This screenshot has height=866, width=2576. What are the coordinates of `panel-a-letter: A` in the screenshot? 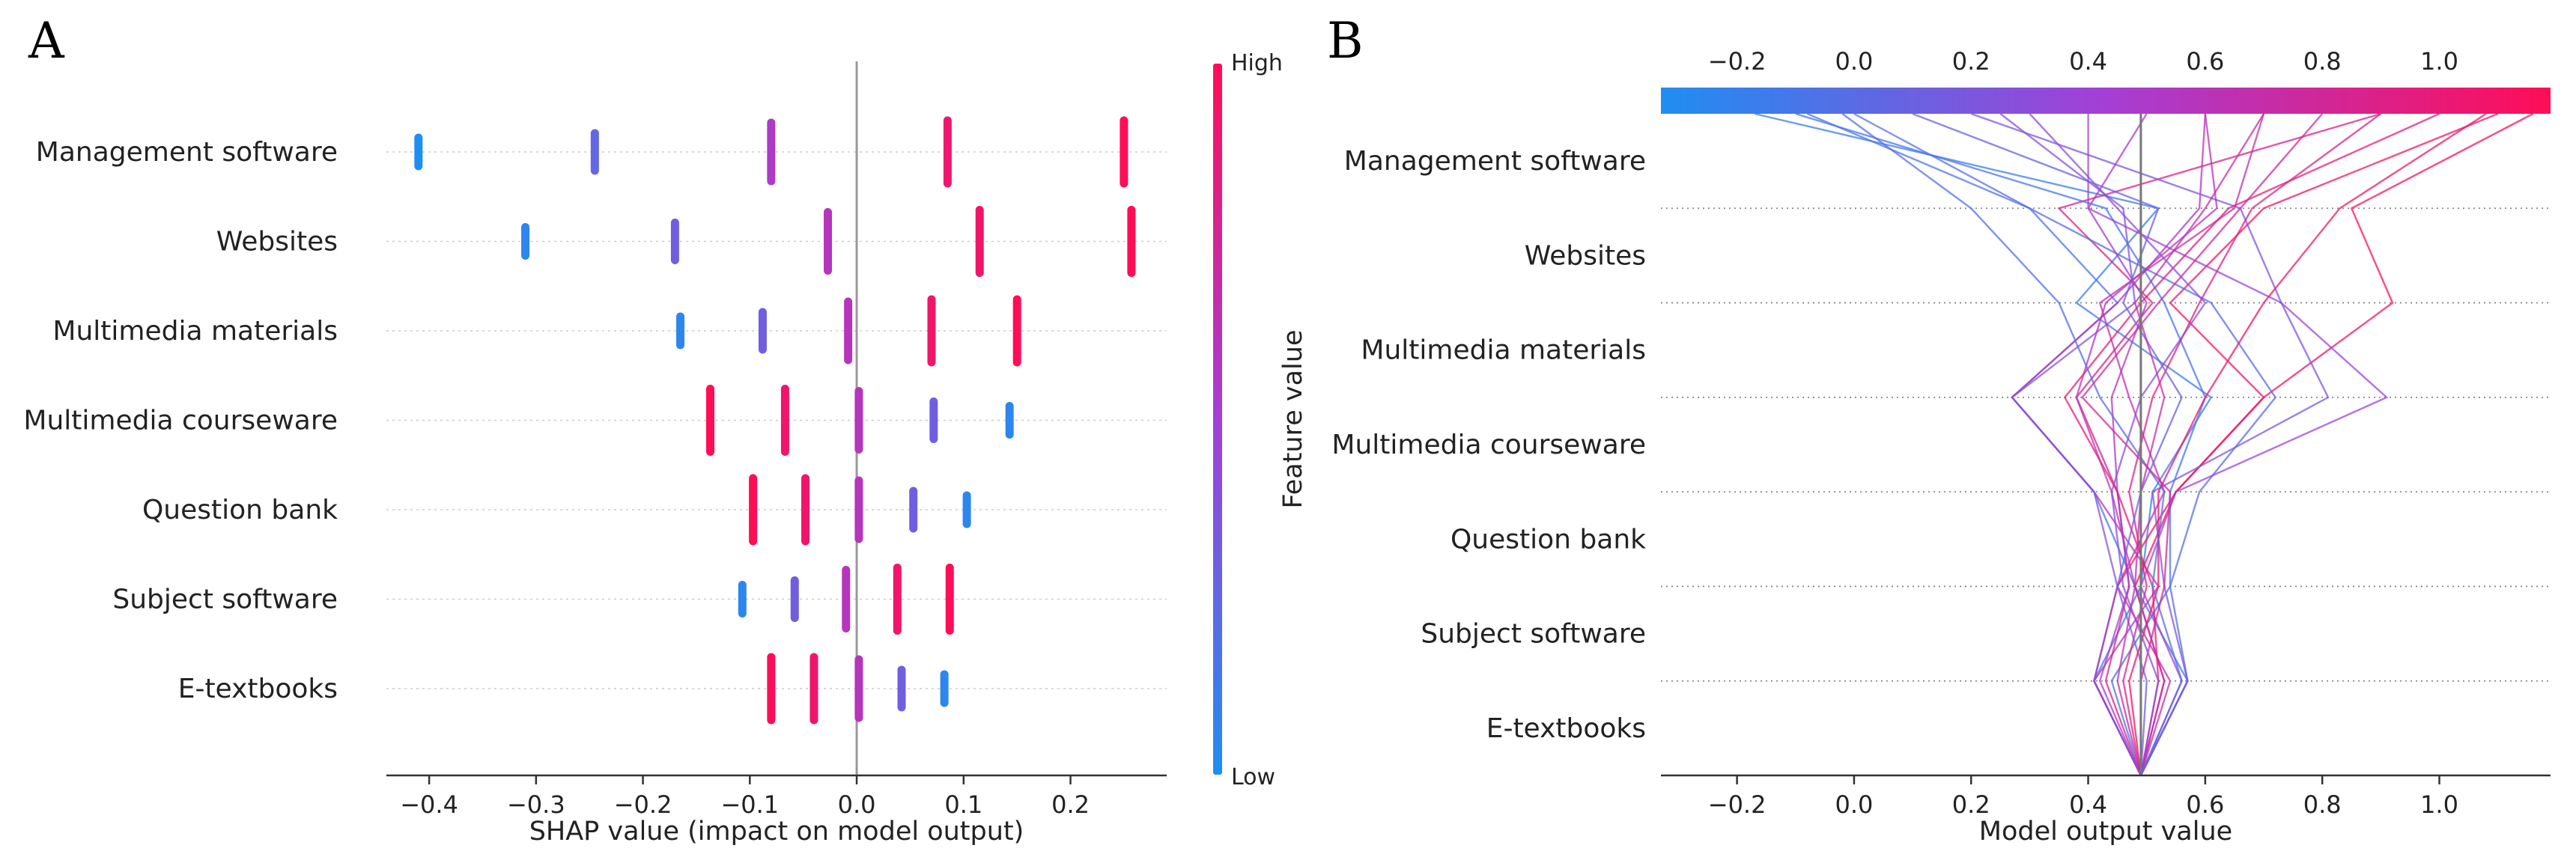 It's located at (46, 41).